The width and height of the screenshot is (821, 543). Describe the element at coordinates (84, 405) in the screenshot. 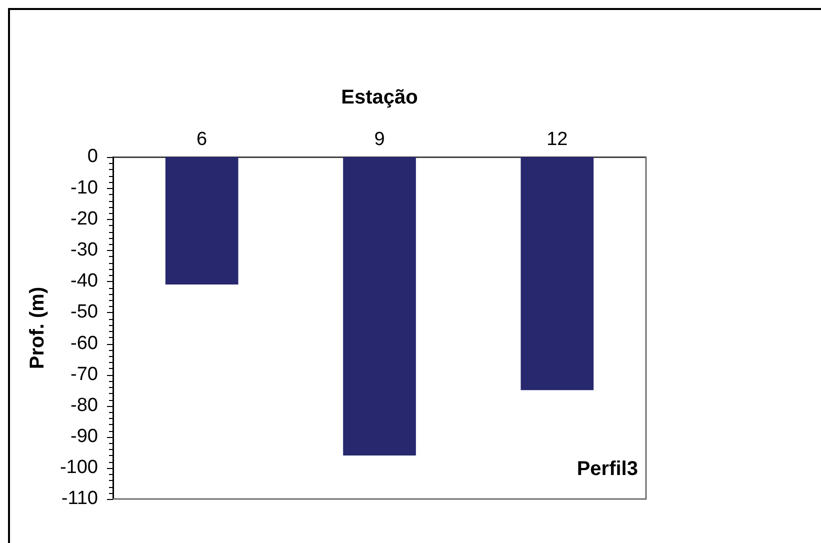

I see `y-tick-label: -80` at that location.